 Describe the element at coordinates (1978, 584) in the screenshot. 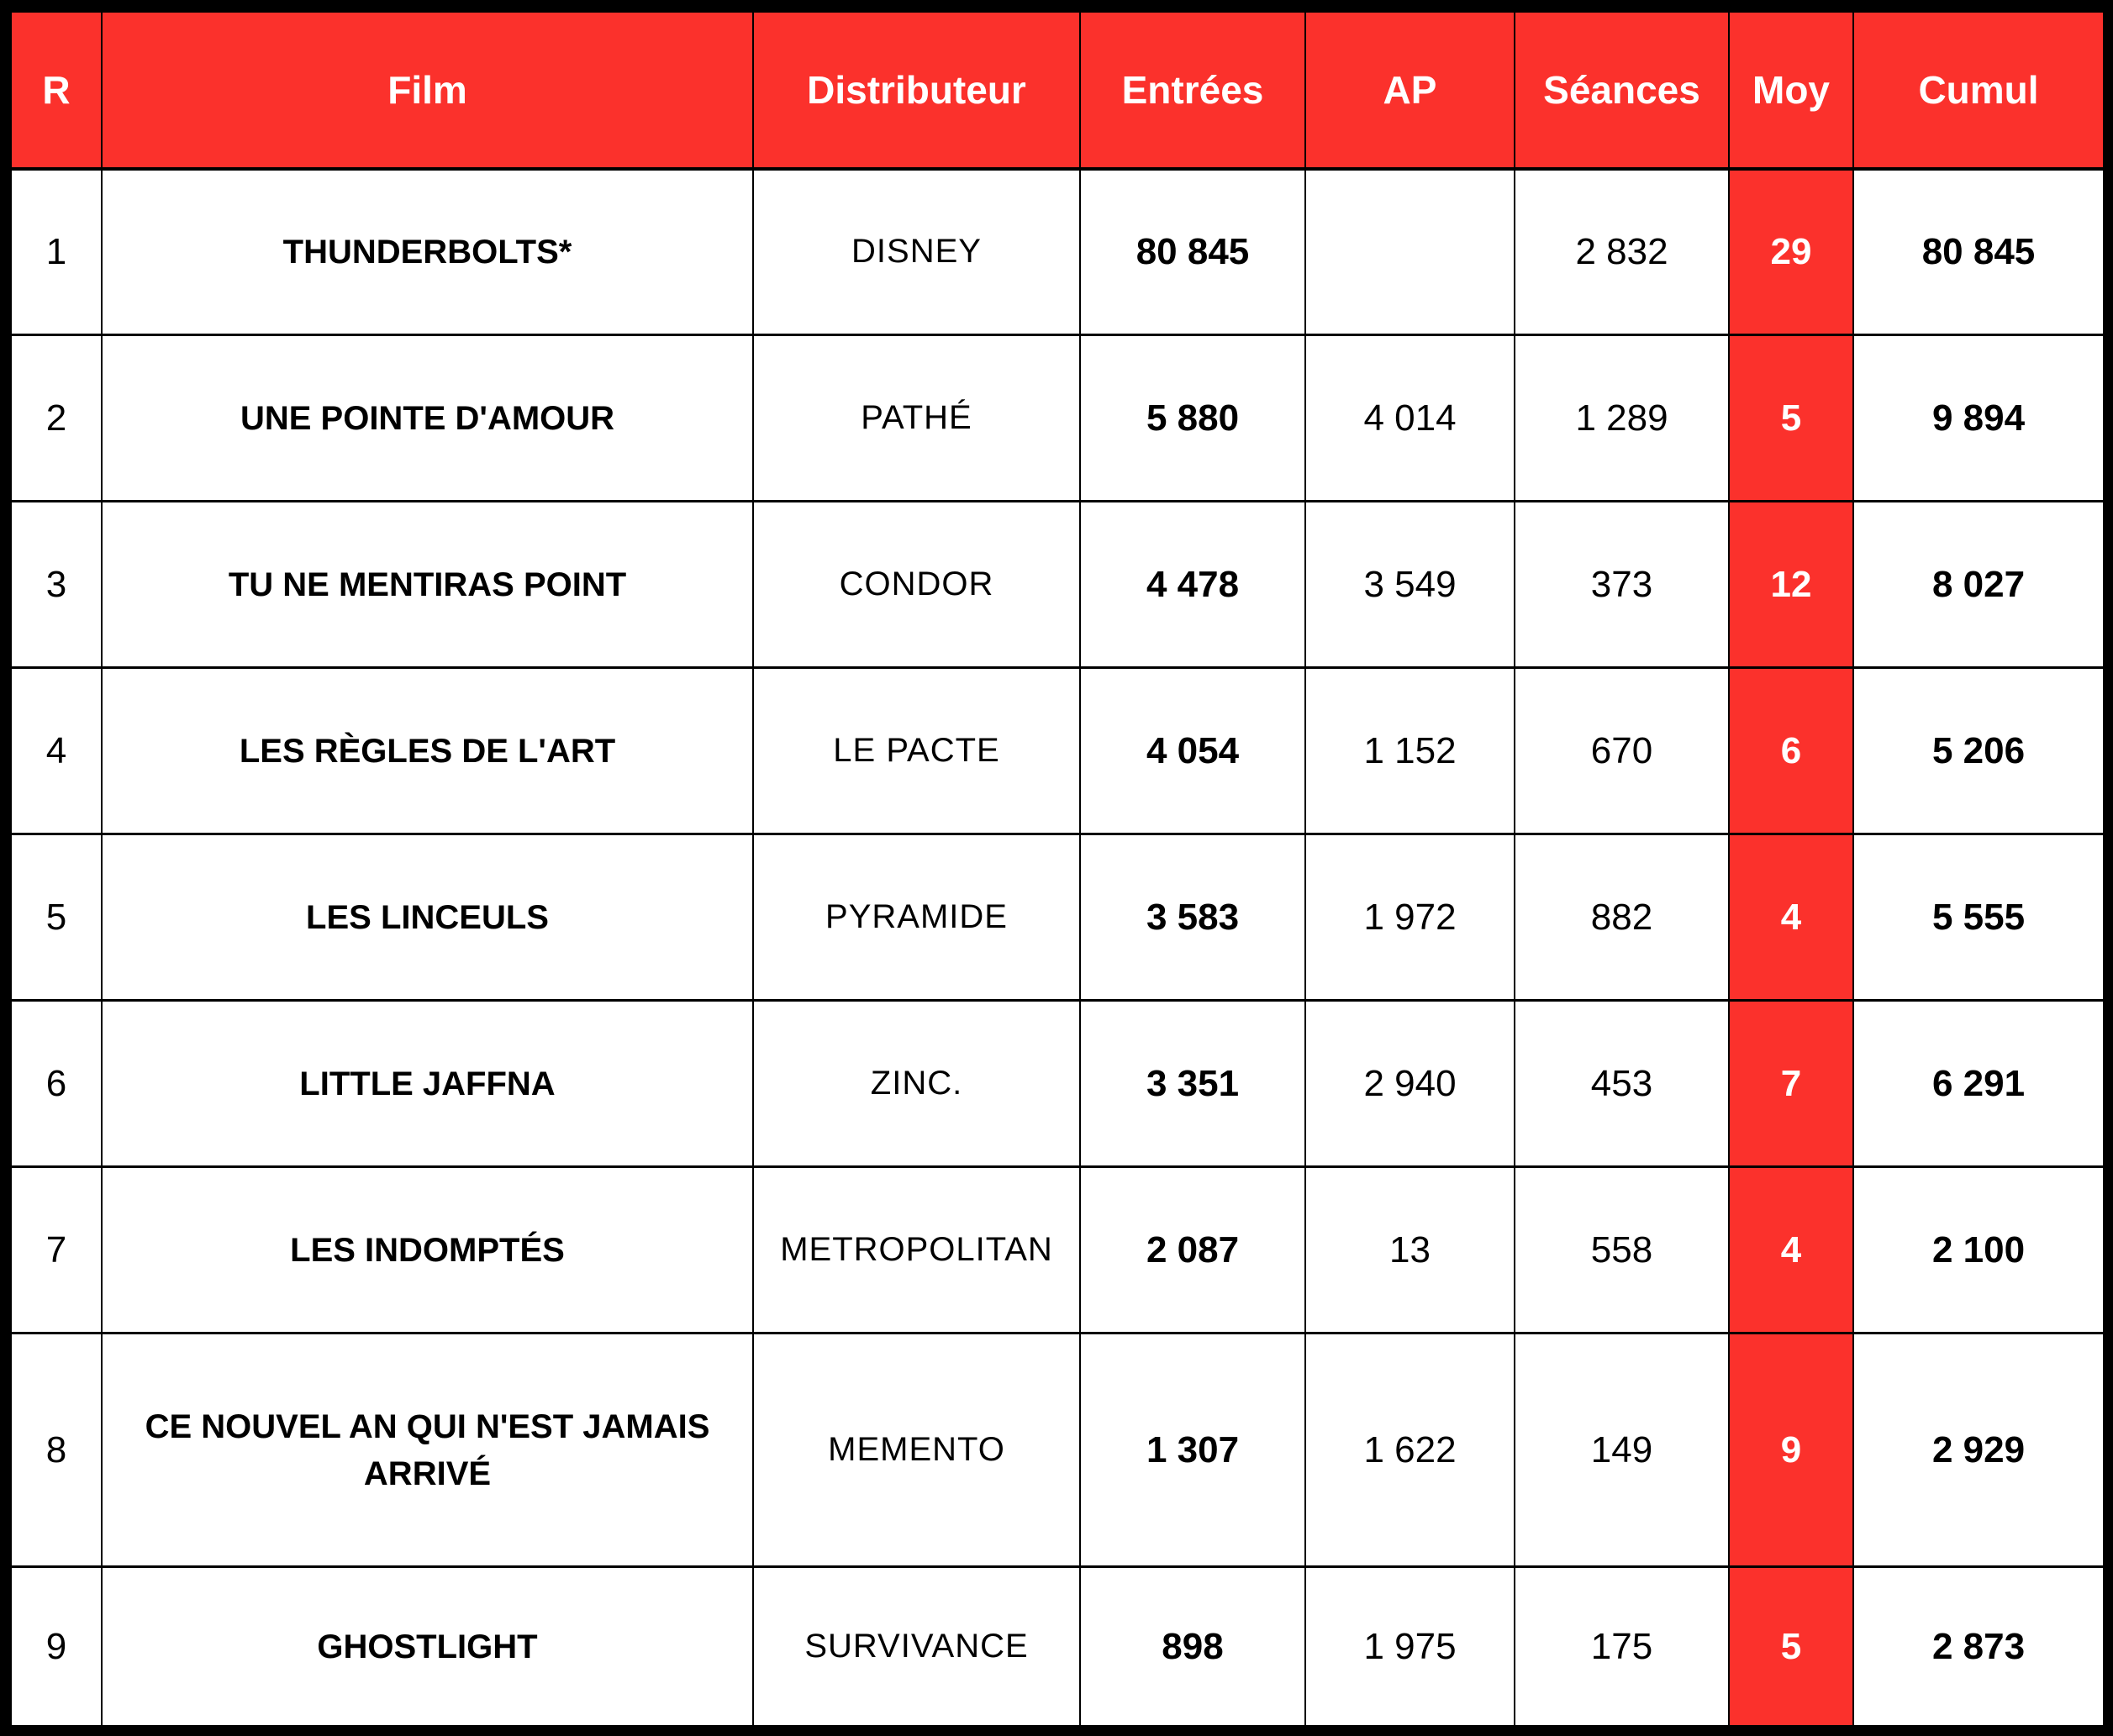

I see `cumul-cell: 8 027` at that location.